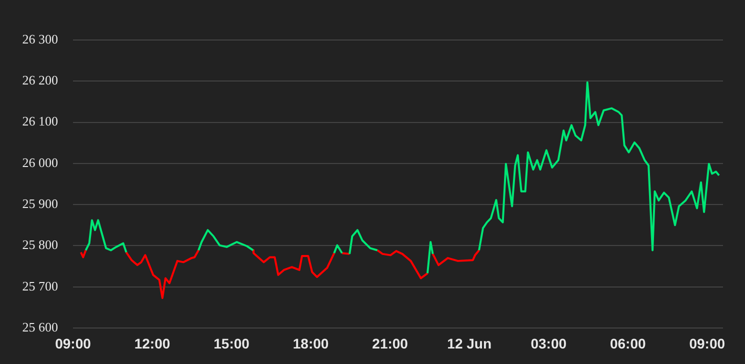 Image resolution: width=745 pixels, height=364 pixels. I want to click on x-tick-label: 06:00, so click(628, 343).